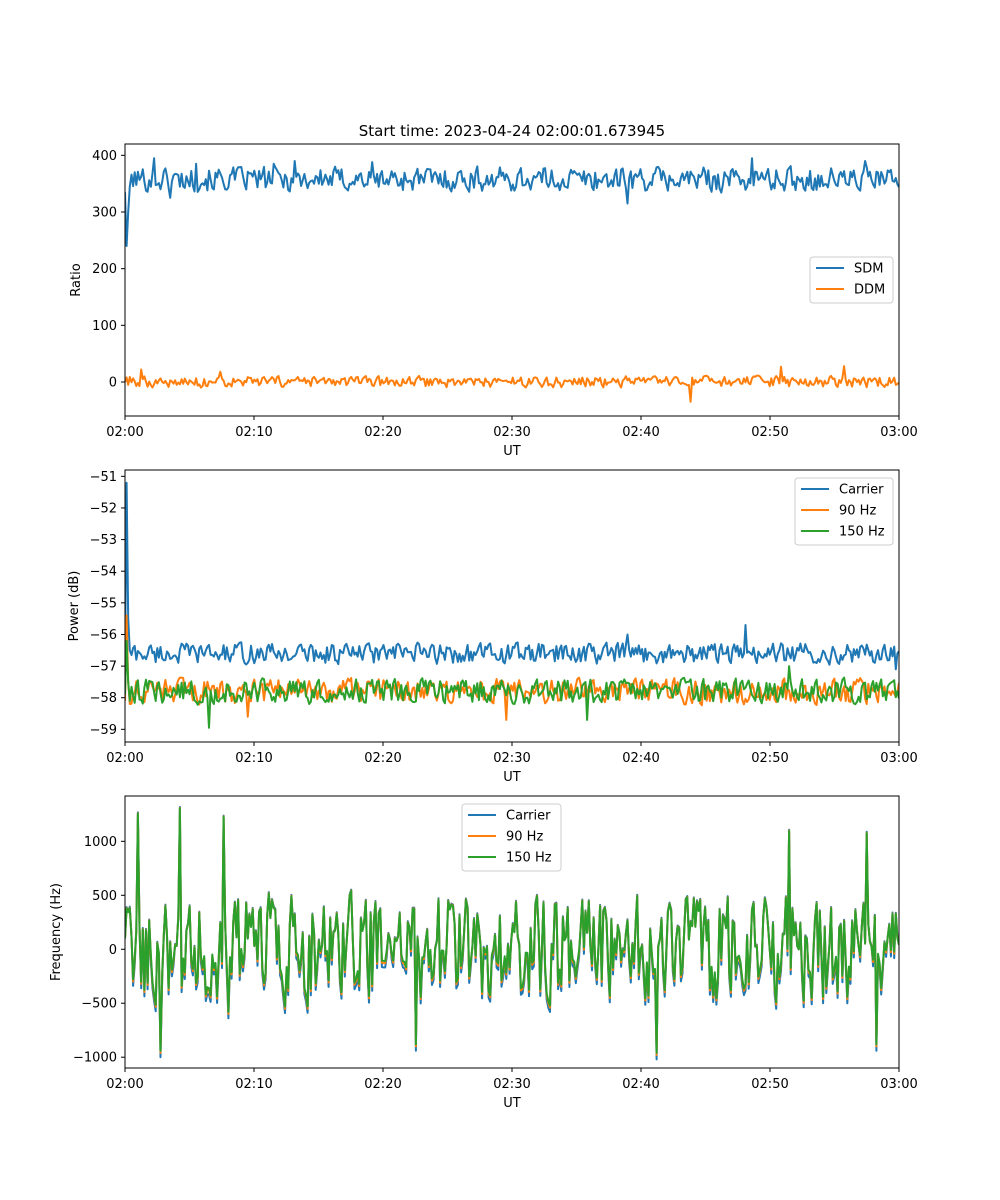 This screenshot has height=1200, width=1000. I want to click on y-tick-label: −59, so click(103, 730).